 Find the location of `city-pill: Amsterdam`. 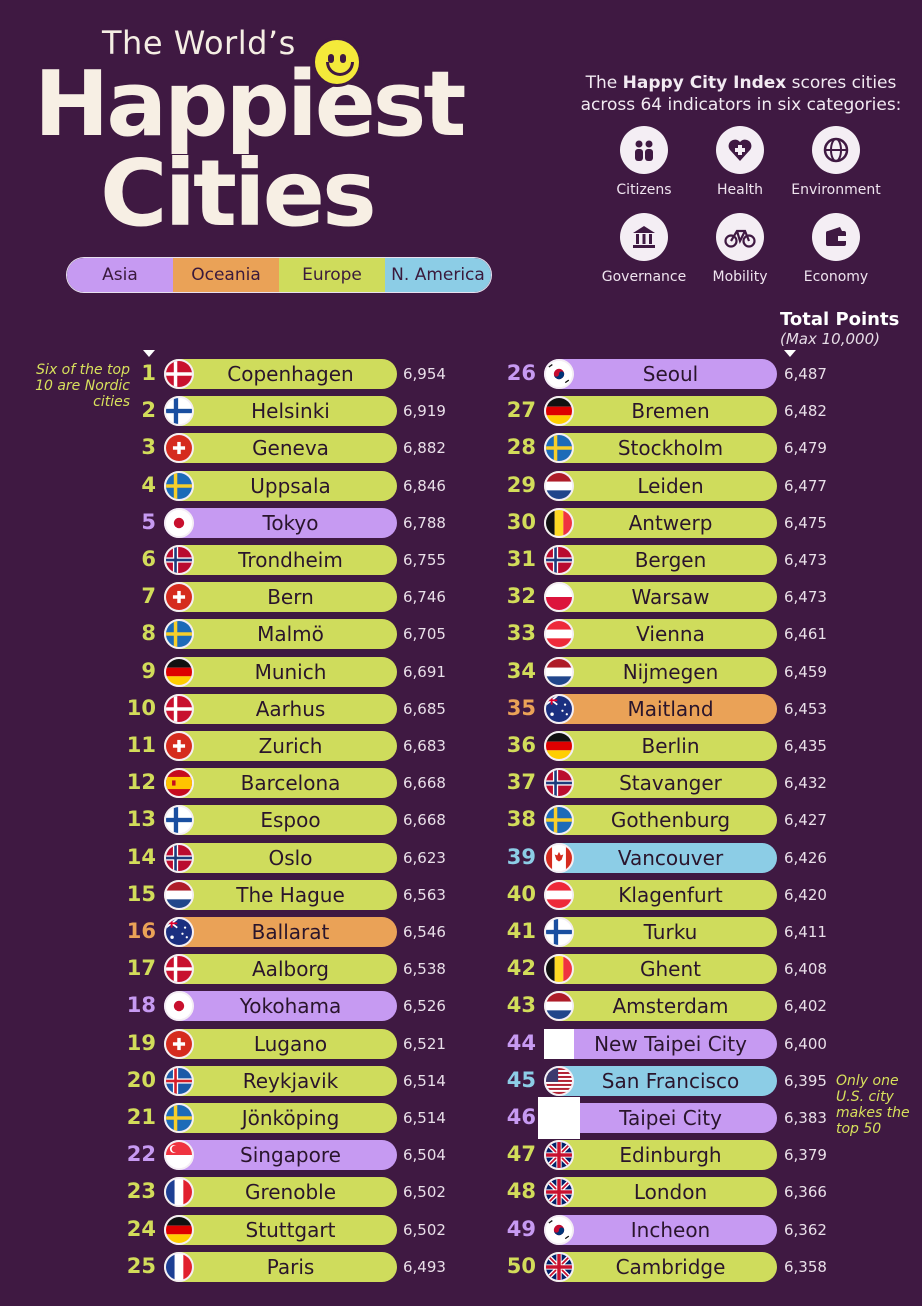

city-pill: Amsterdam is located at coordinates (660, 1006).